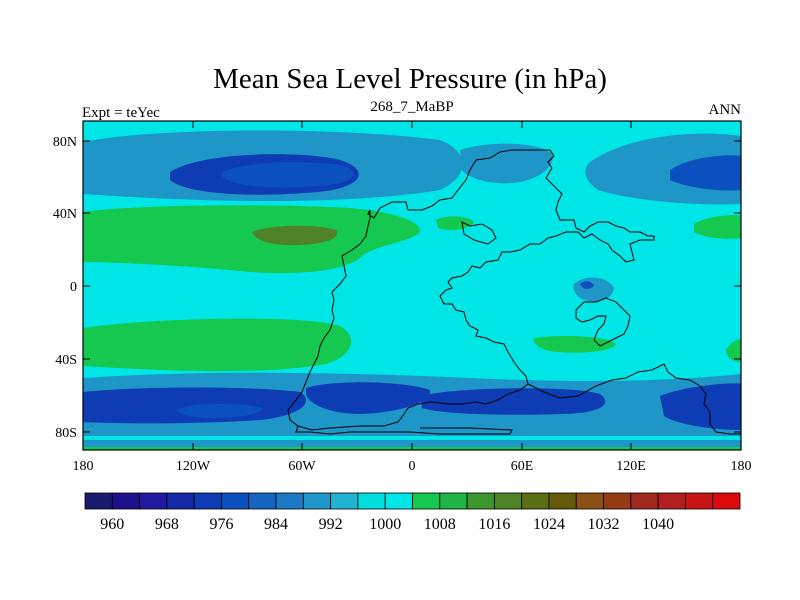  What do you see at coordinates (513, 401) in the screenshot?
I see `south-low-deep-mid` at bounding box center [513, 401].